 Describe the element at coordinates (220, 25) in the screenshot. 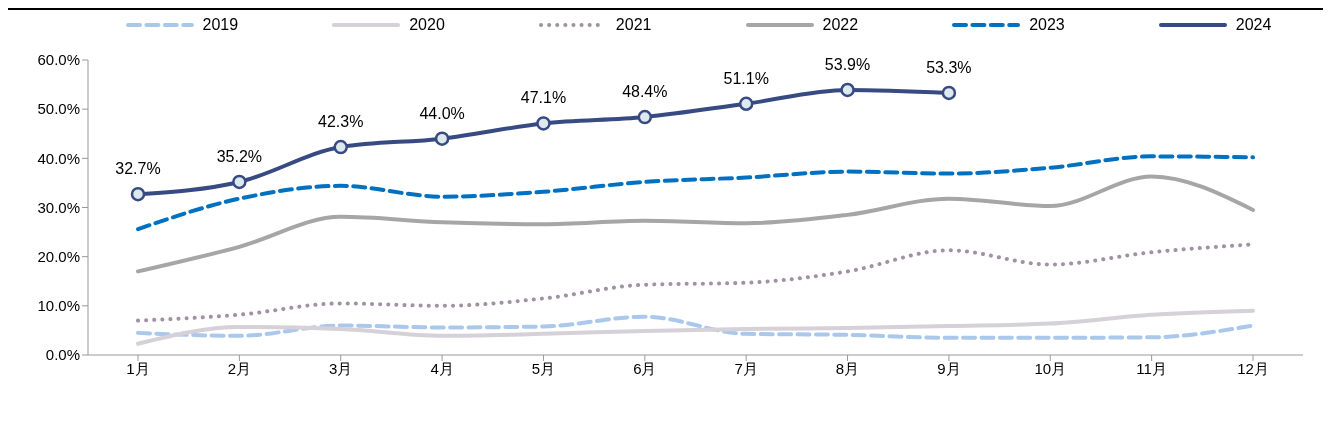

I see `legend-label: 2019` at that location.